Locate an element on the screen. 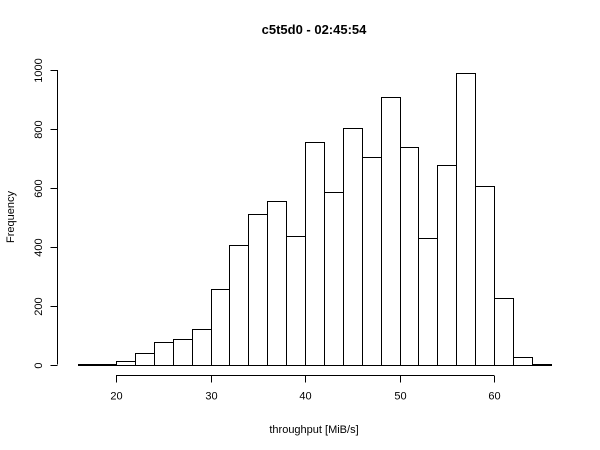  y-axis-title: Frequency is located at coordinates (11, 217).